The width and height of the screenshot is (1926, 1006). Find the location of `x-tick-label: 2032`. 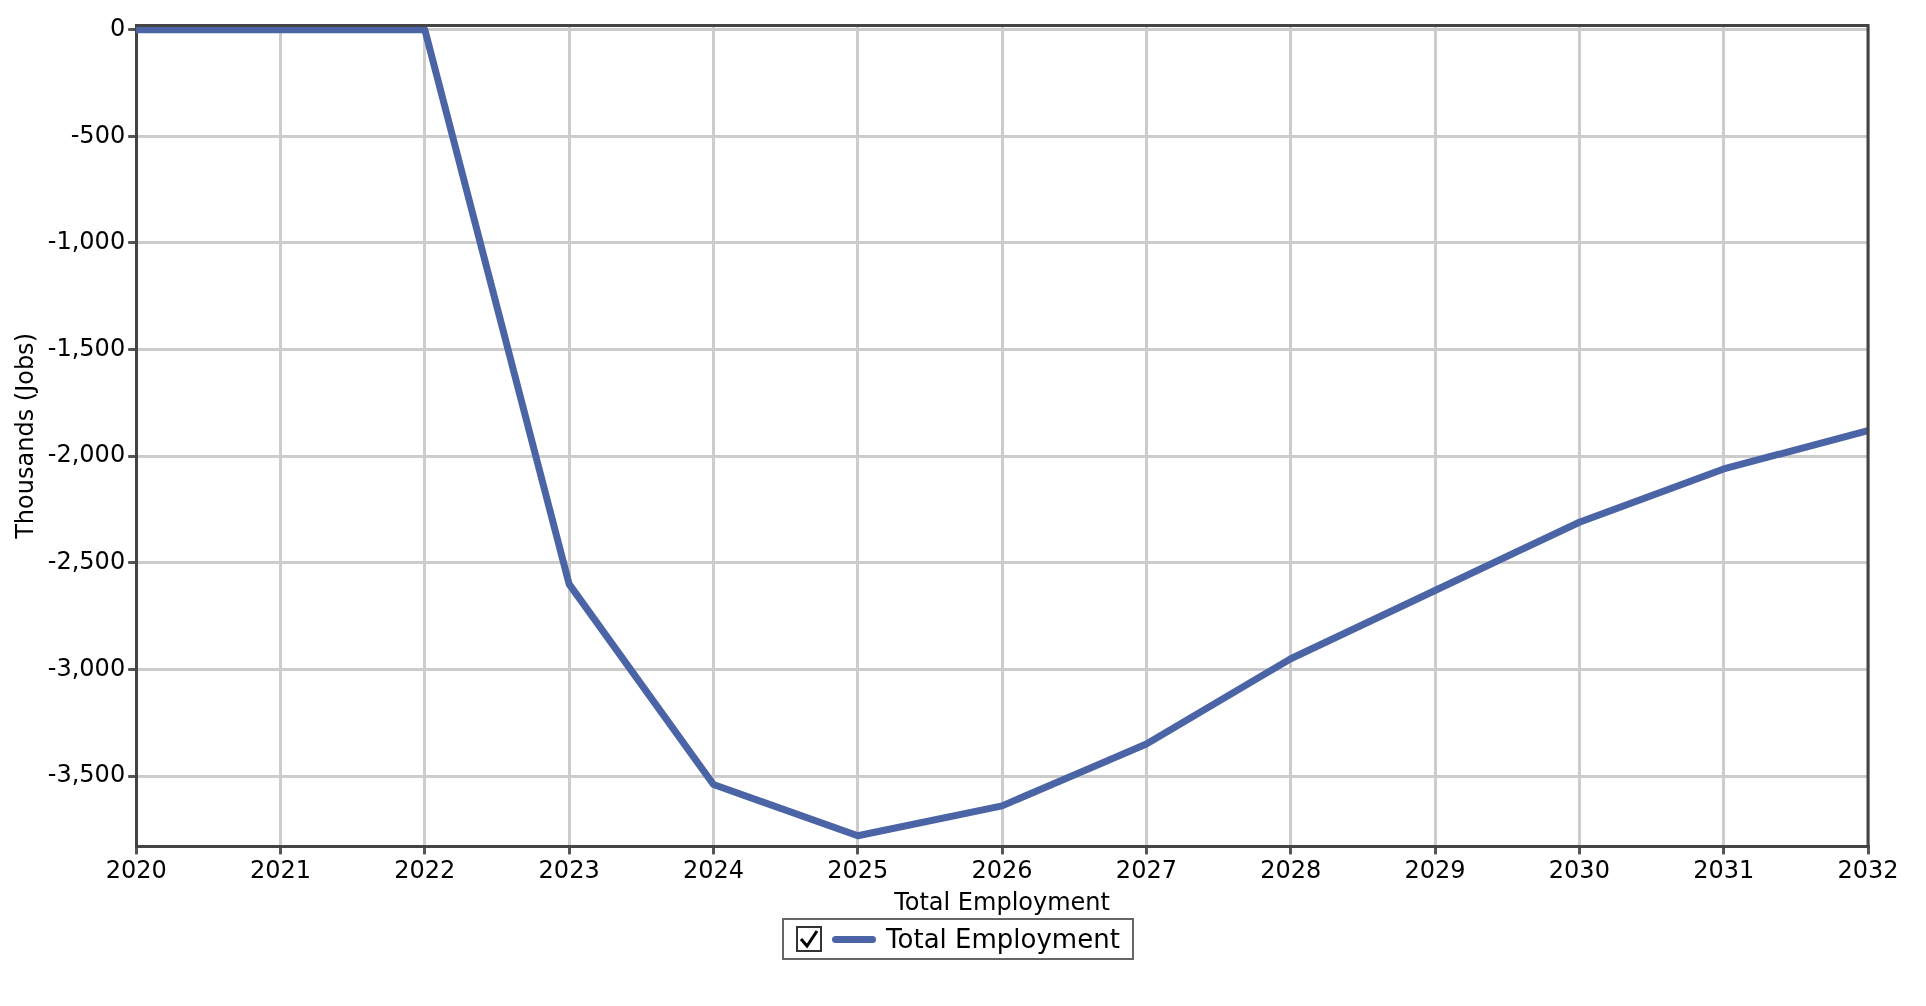

x-tick-label: 2032 is located at coordinates (1868, 870).